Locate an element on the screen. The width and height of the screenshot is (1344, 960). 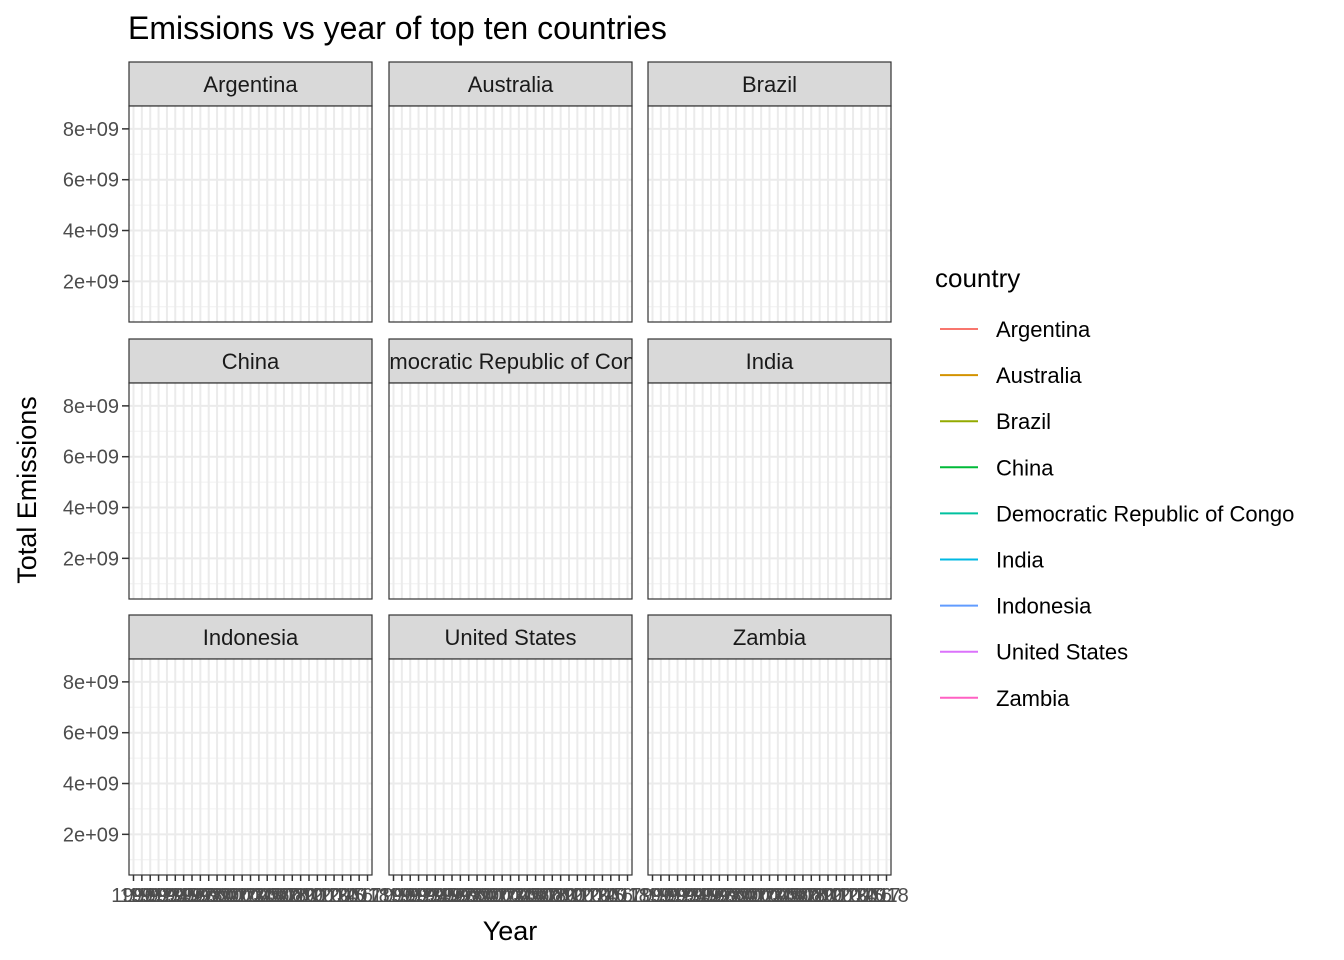
legend-item: Argentina is located at coordinates (1015, 329).